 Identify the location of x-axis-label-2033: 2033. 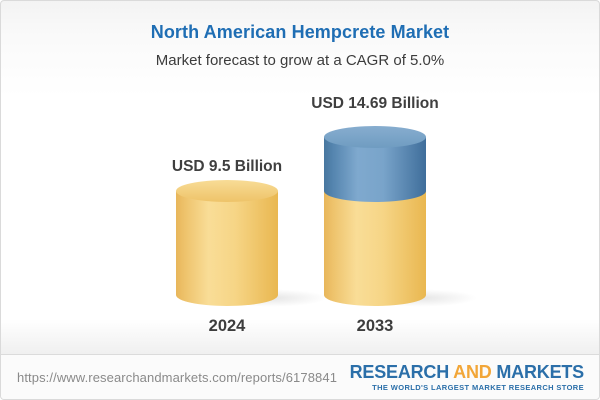
(375, 326).